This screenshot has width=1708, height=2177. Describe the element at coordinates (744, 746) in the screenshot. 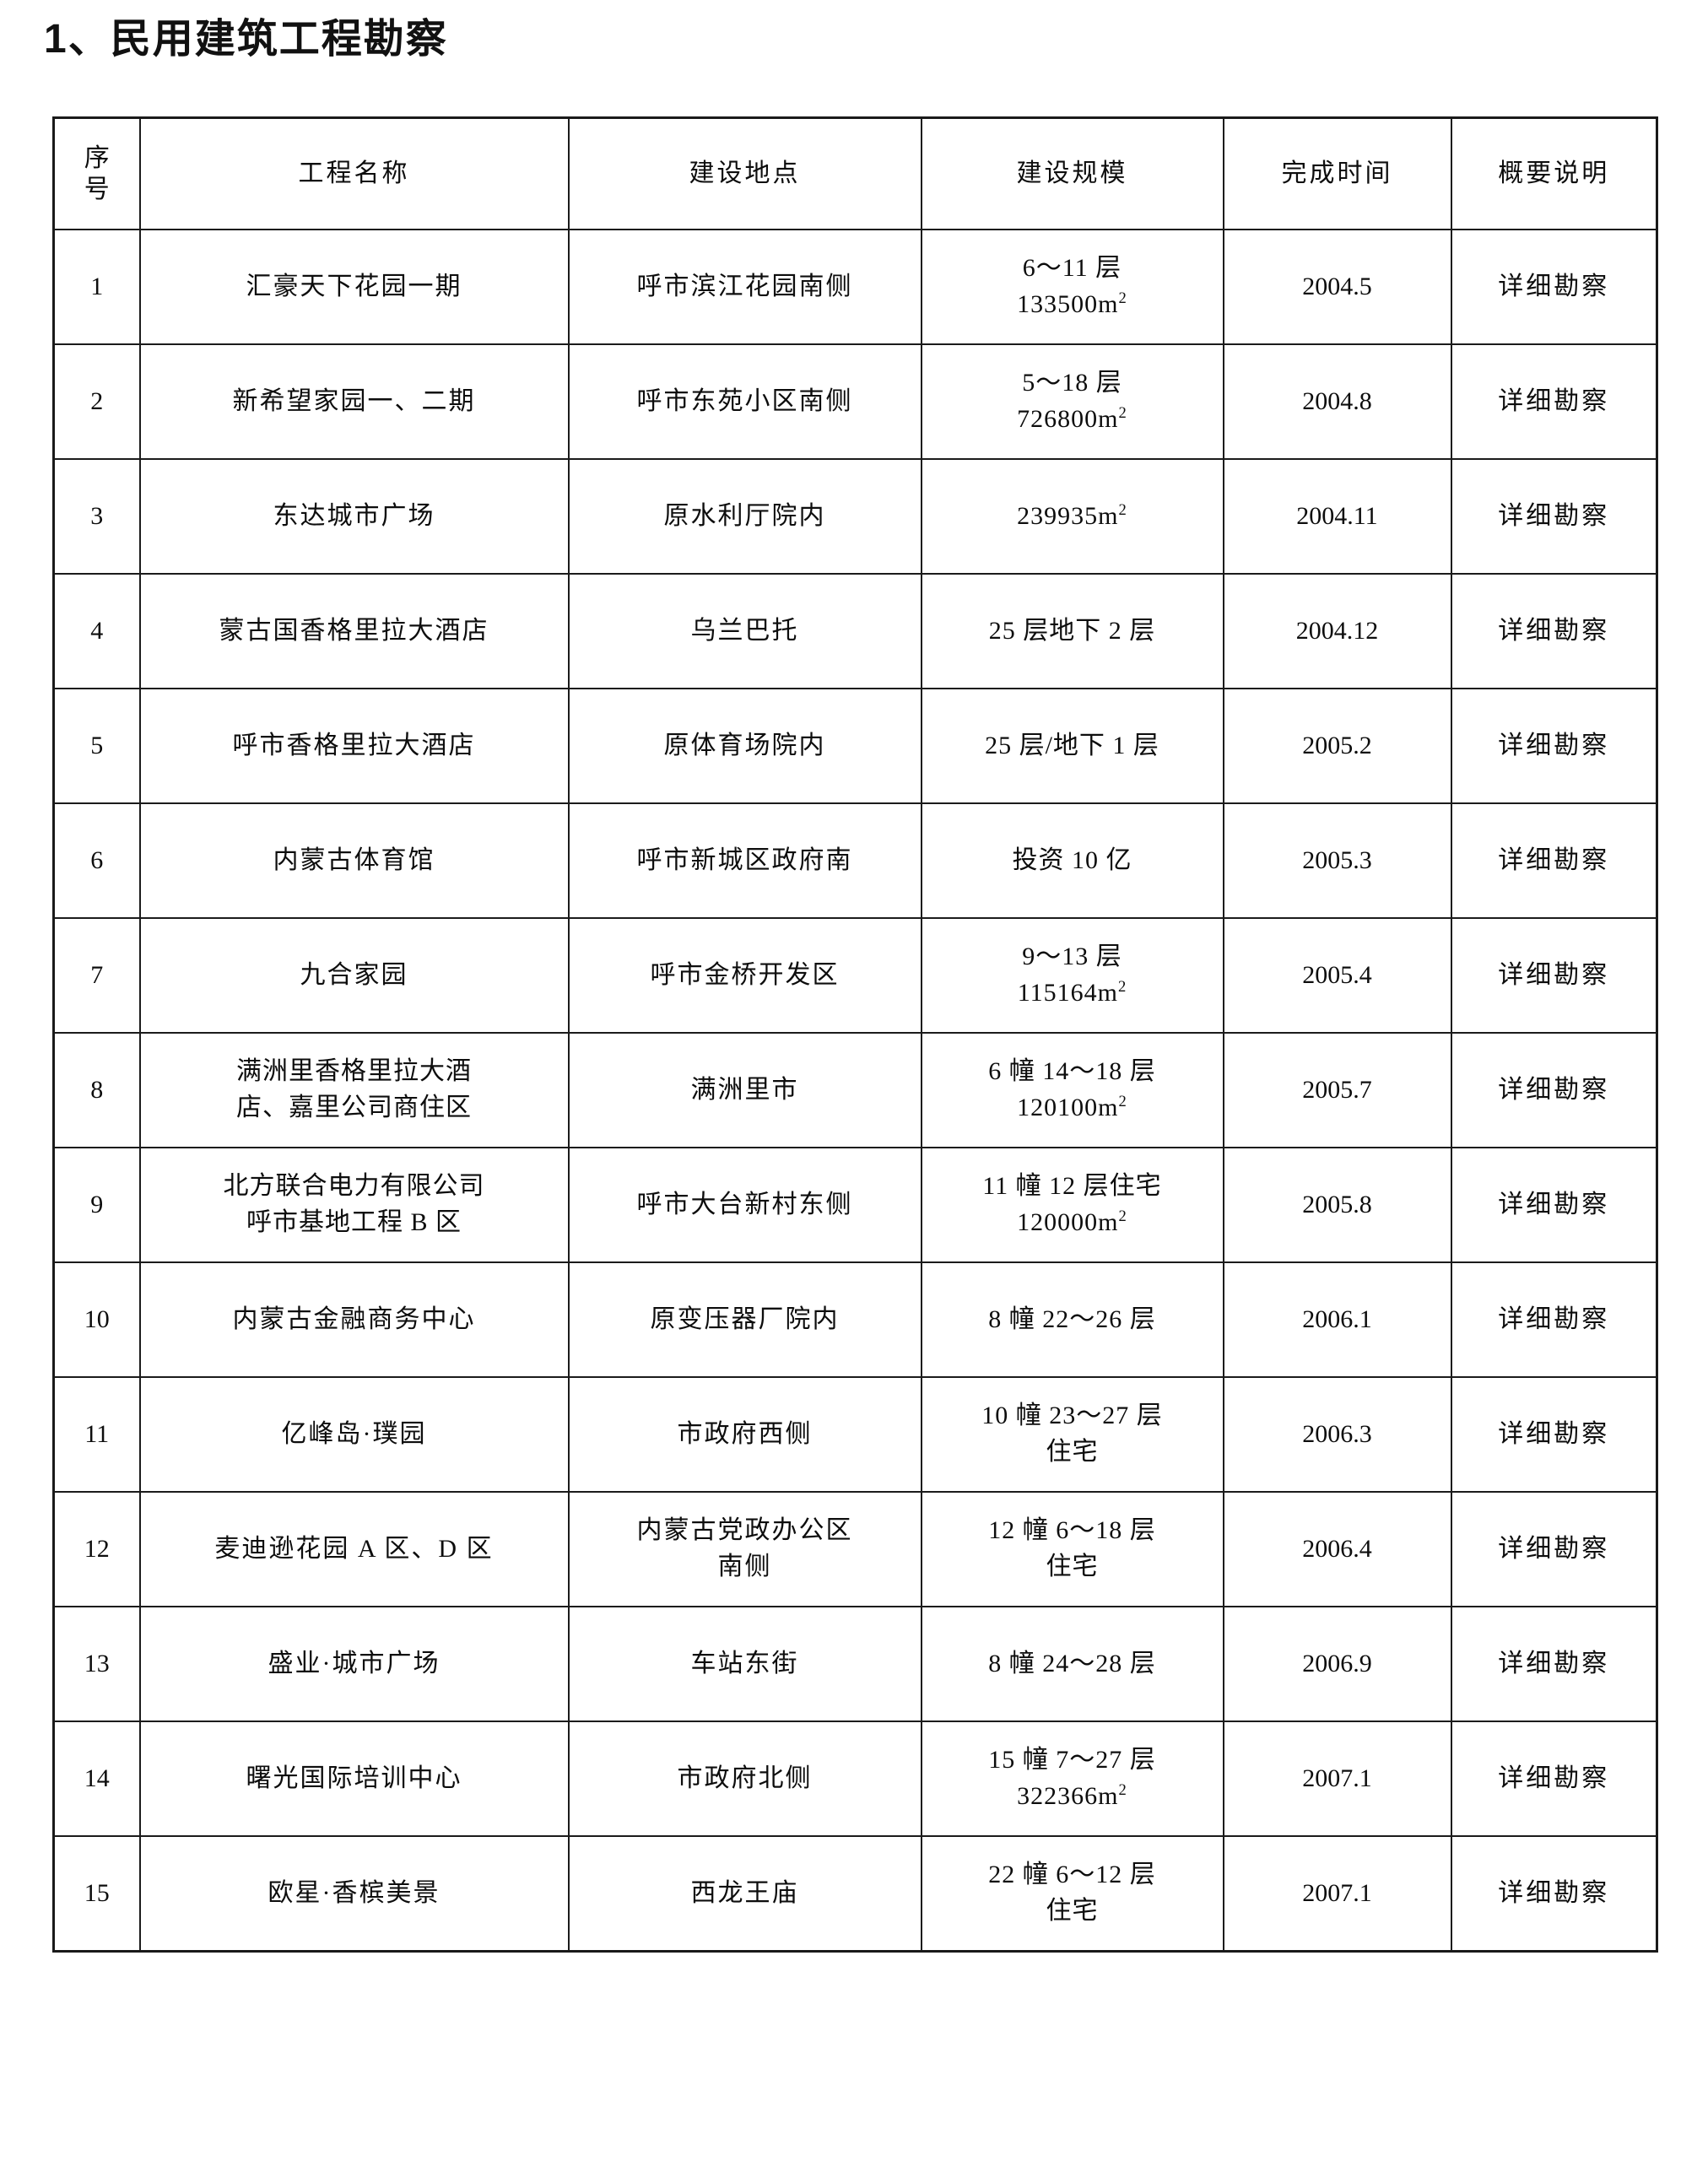

I see `cell-location: 原体育场院内` at that location.